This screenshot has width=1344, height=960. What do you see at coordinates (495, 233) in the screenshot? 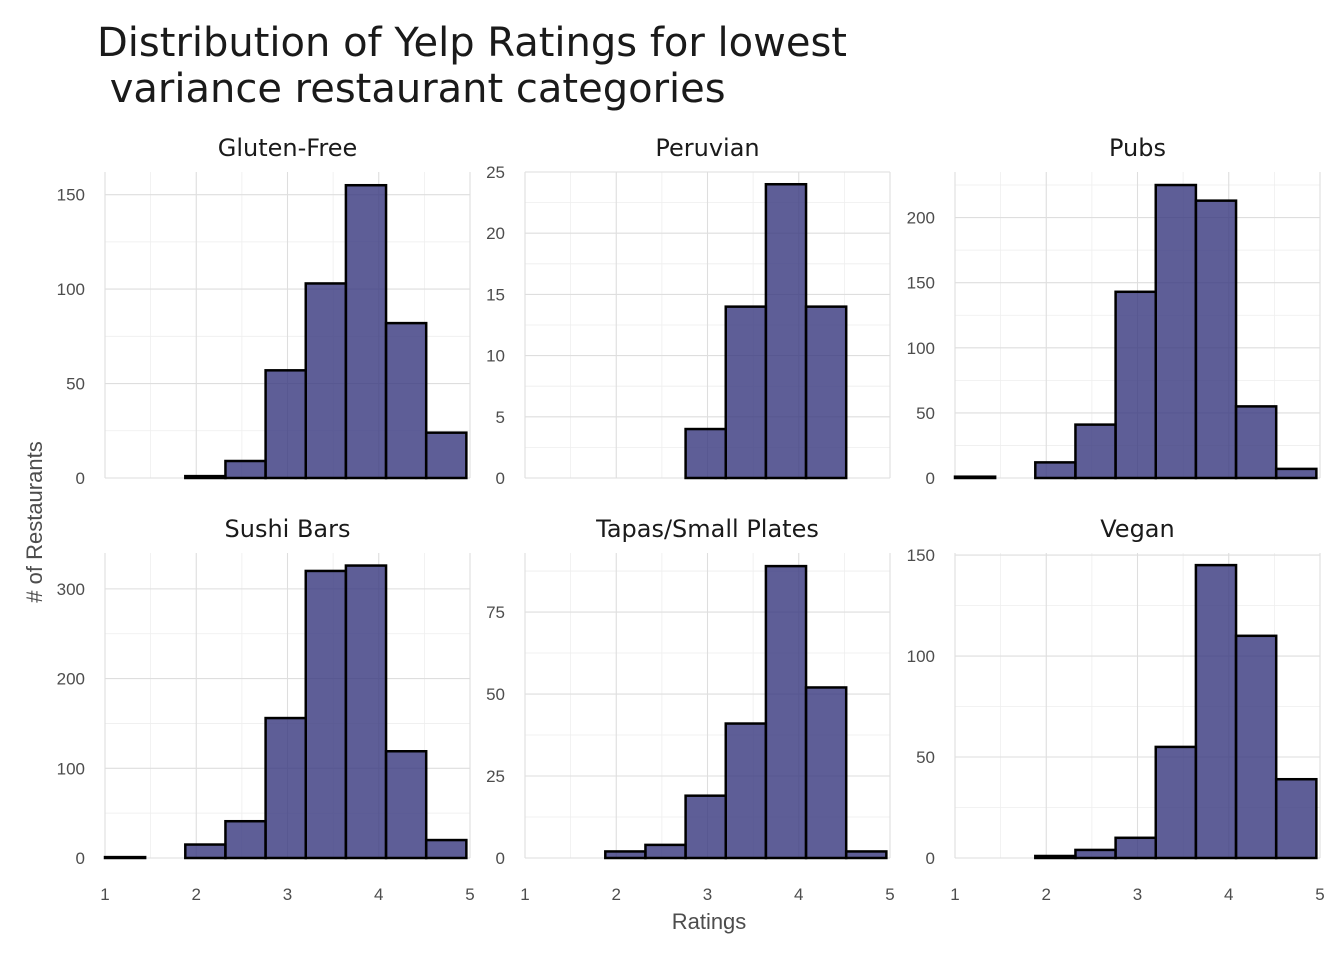
I see `y-tick-label: 20` at bounding box center [495, 233].